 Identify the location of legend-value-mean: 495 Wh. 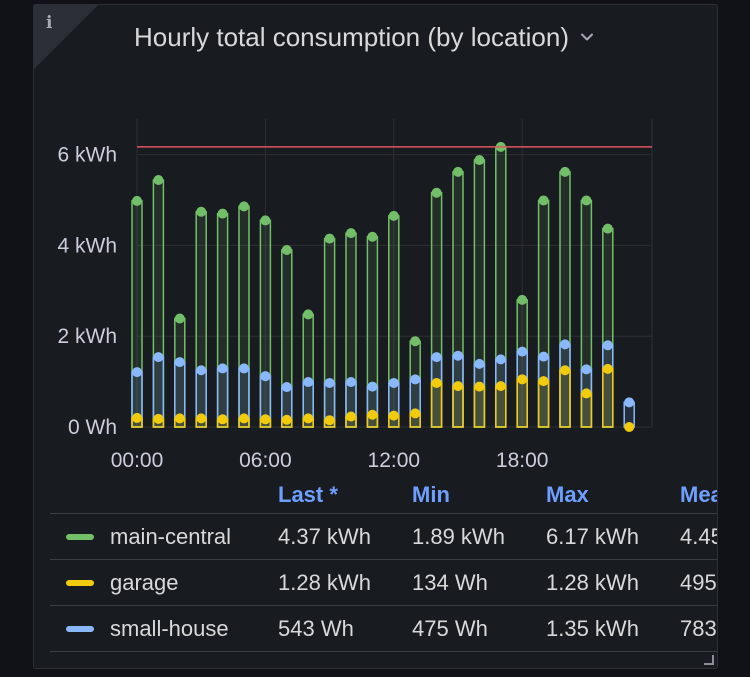
(698, 582).